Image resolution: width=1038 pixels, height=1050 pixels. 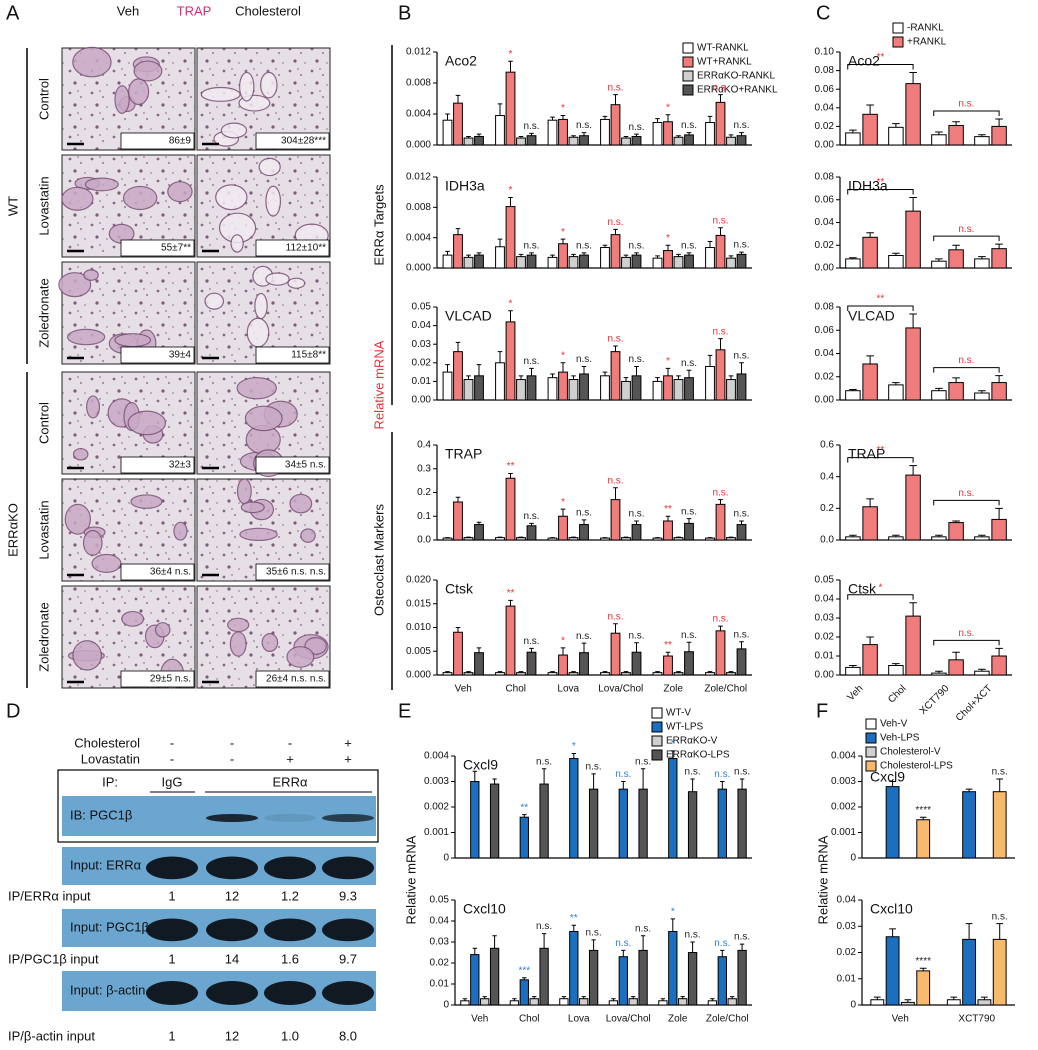 What do you see at coordinates (825, 89) in the screenshot?
I see `y-tick-label: 0.06` at bounding box center [825, 89].